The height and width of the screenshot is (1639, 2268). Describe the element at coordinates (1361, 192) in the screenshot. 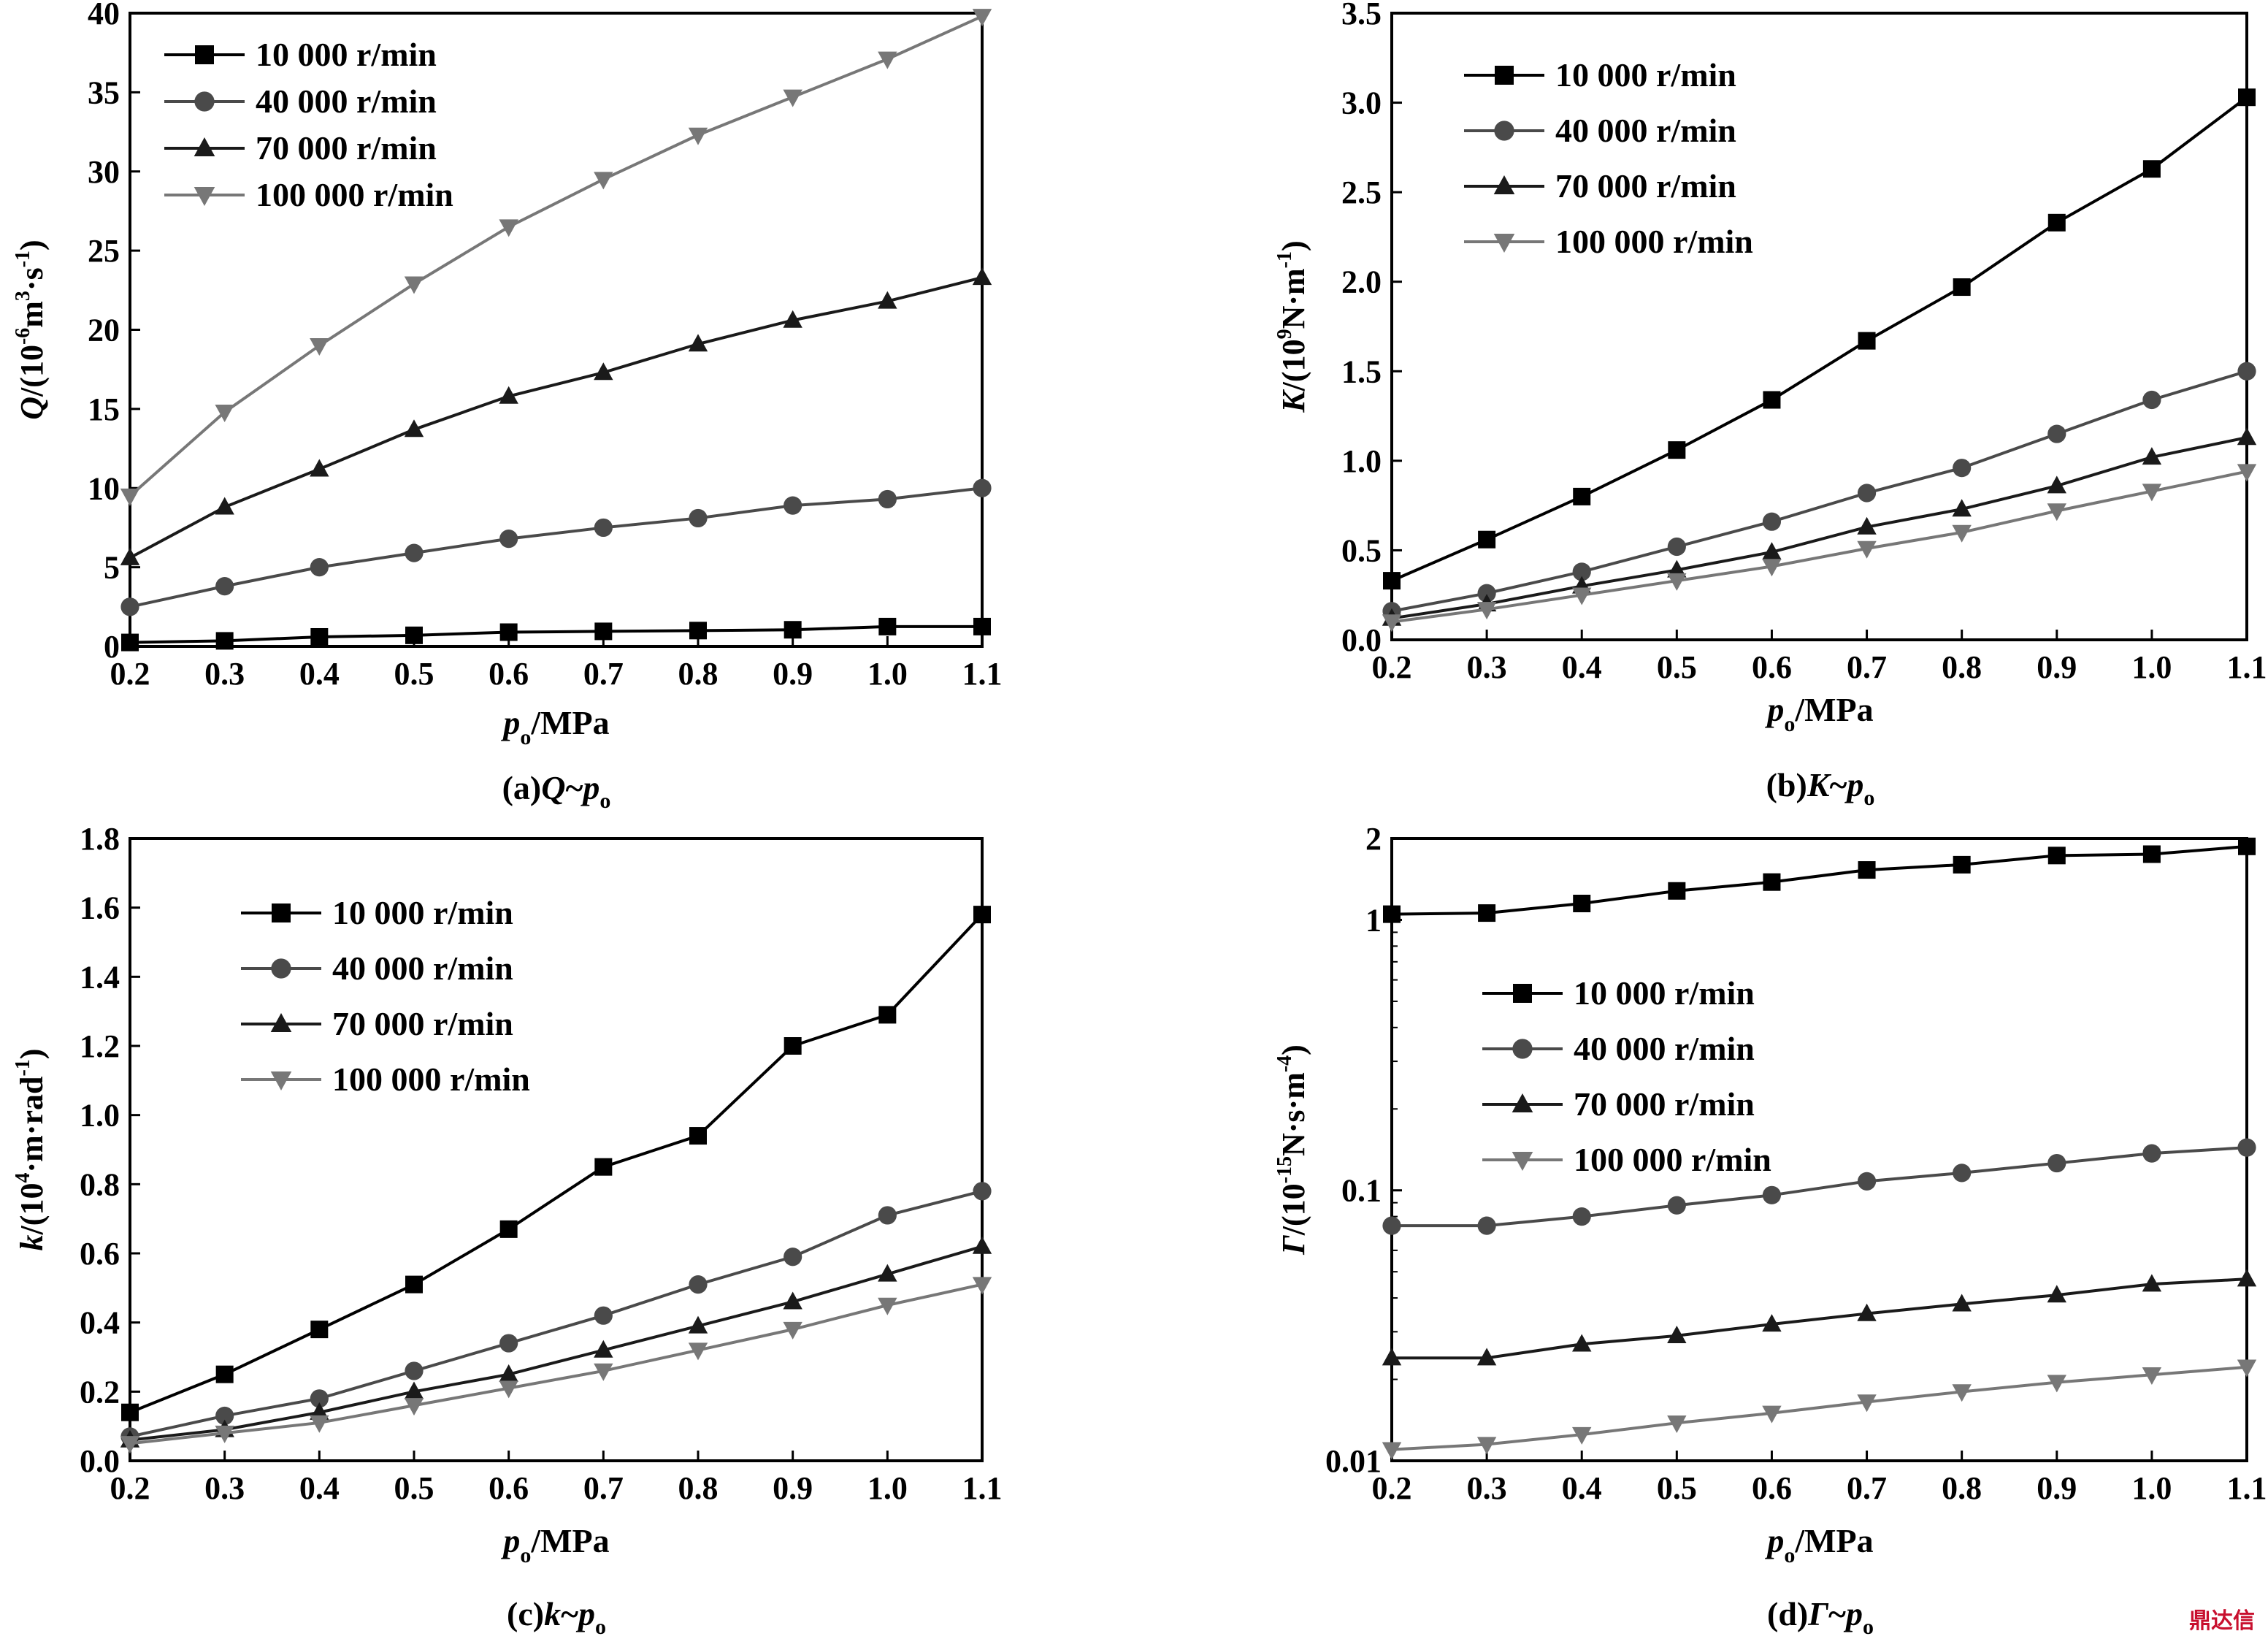

I see `y-tick-label: 2.5` at that location.